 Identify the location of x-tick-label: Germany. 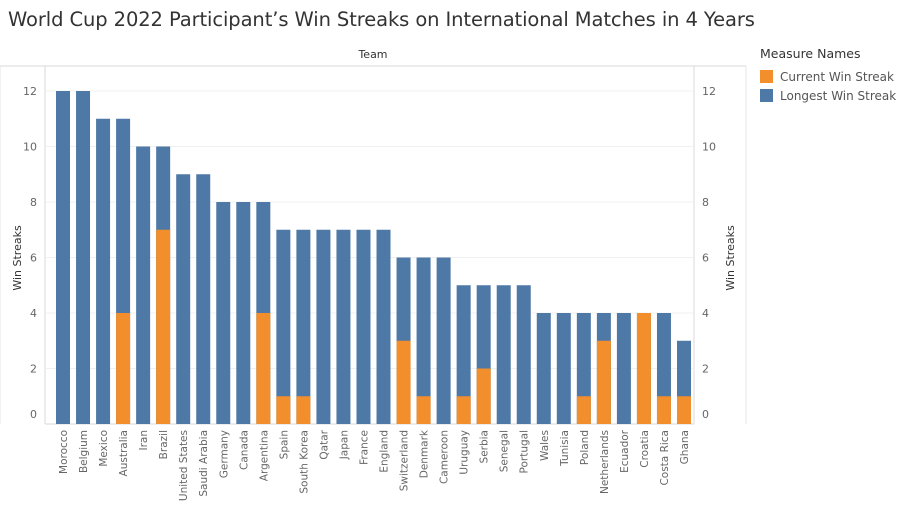
(224, 454).